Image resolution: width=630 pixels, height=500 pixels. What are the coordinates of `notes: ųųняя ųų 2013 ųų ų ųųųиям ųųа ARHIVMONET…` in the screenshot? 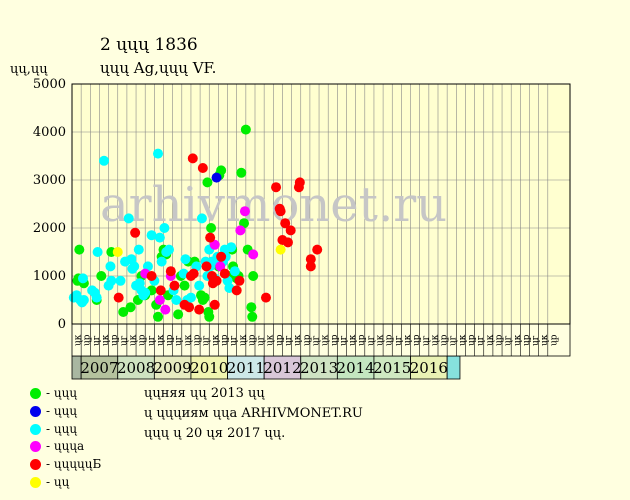 It's located at (253, 414).